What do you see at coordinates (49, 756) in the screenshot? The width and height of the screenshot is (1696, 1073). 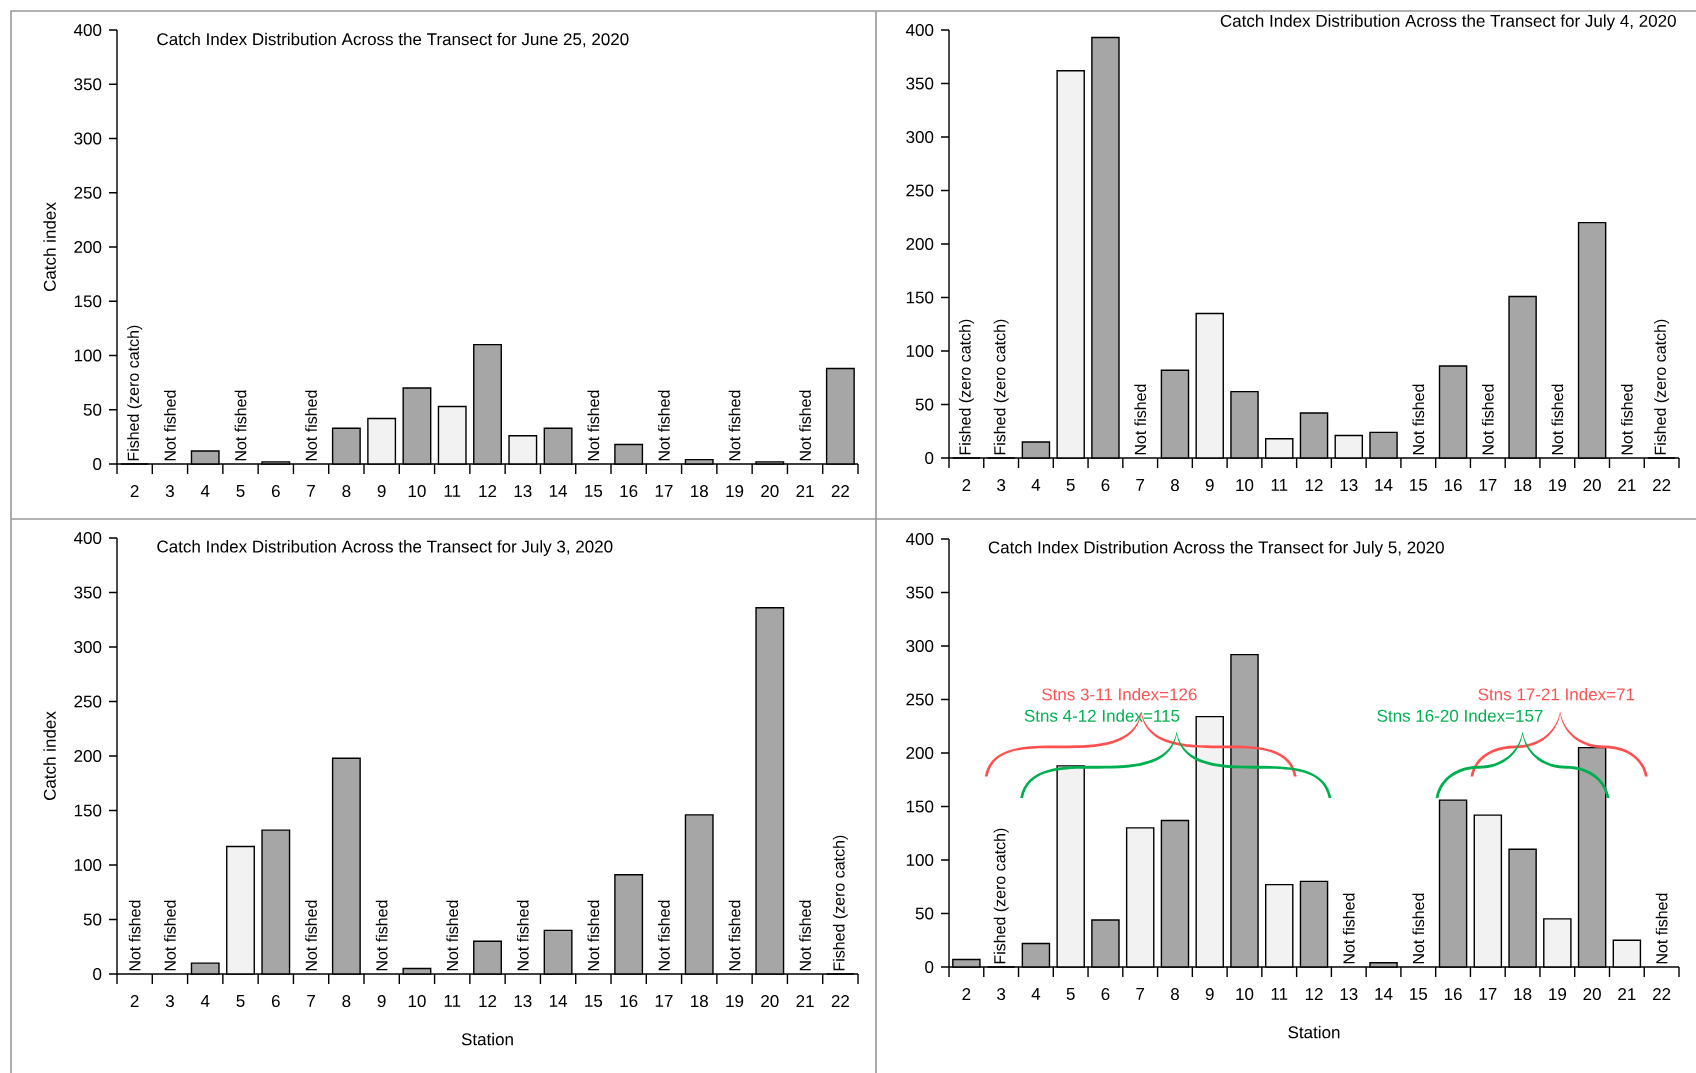 I see `y-axis-title: Catch index` at bounding box center [49, 756].